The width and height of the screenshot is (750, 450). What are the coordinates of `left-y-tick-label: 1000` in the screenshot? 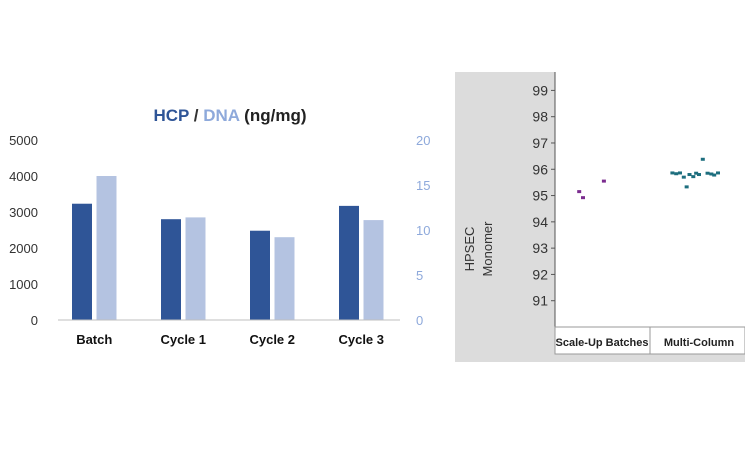 It's located at (23, 284).